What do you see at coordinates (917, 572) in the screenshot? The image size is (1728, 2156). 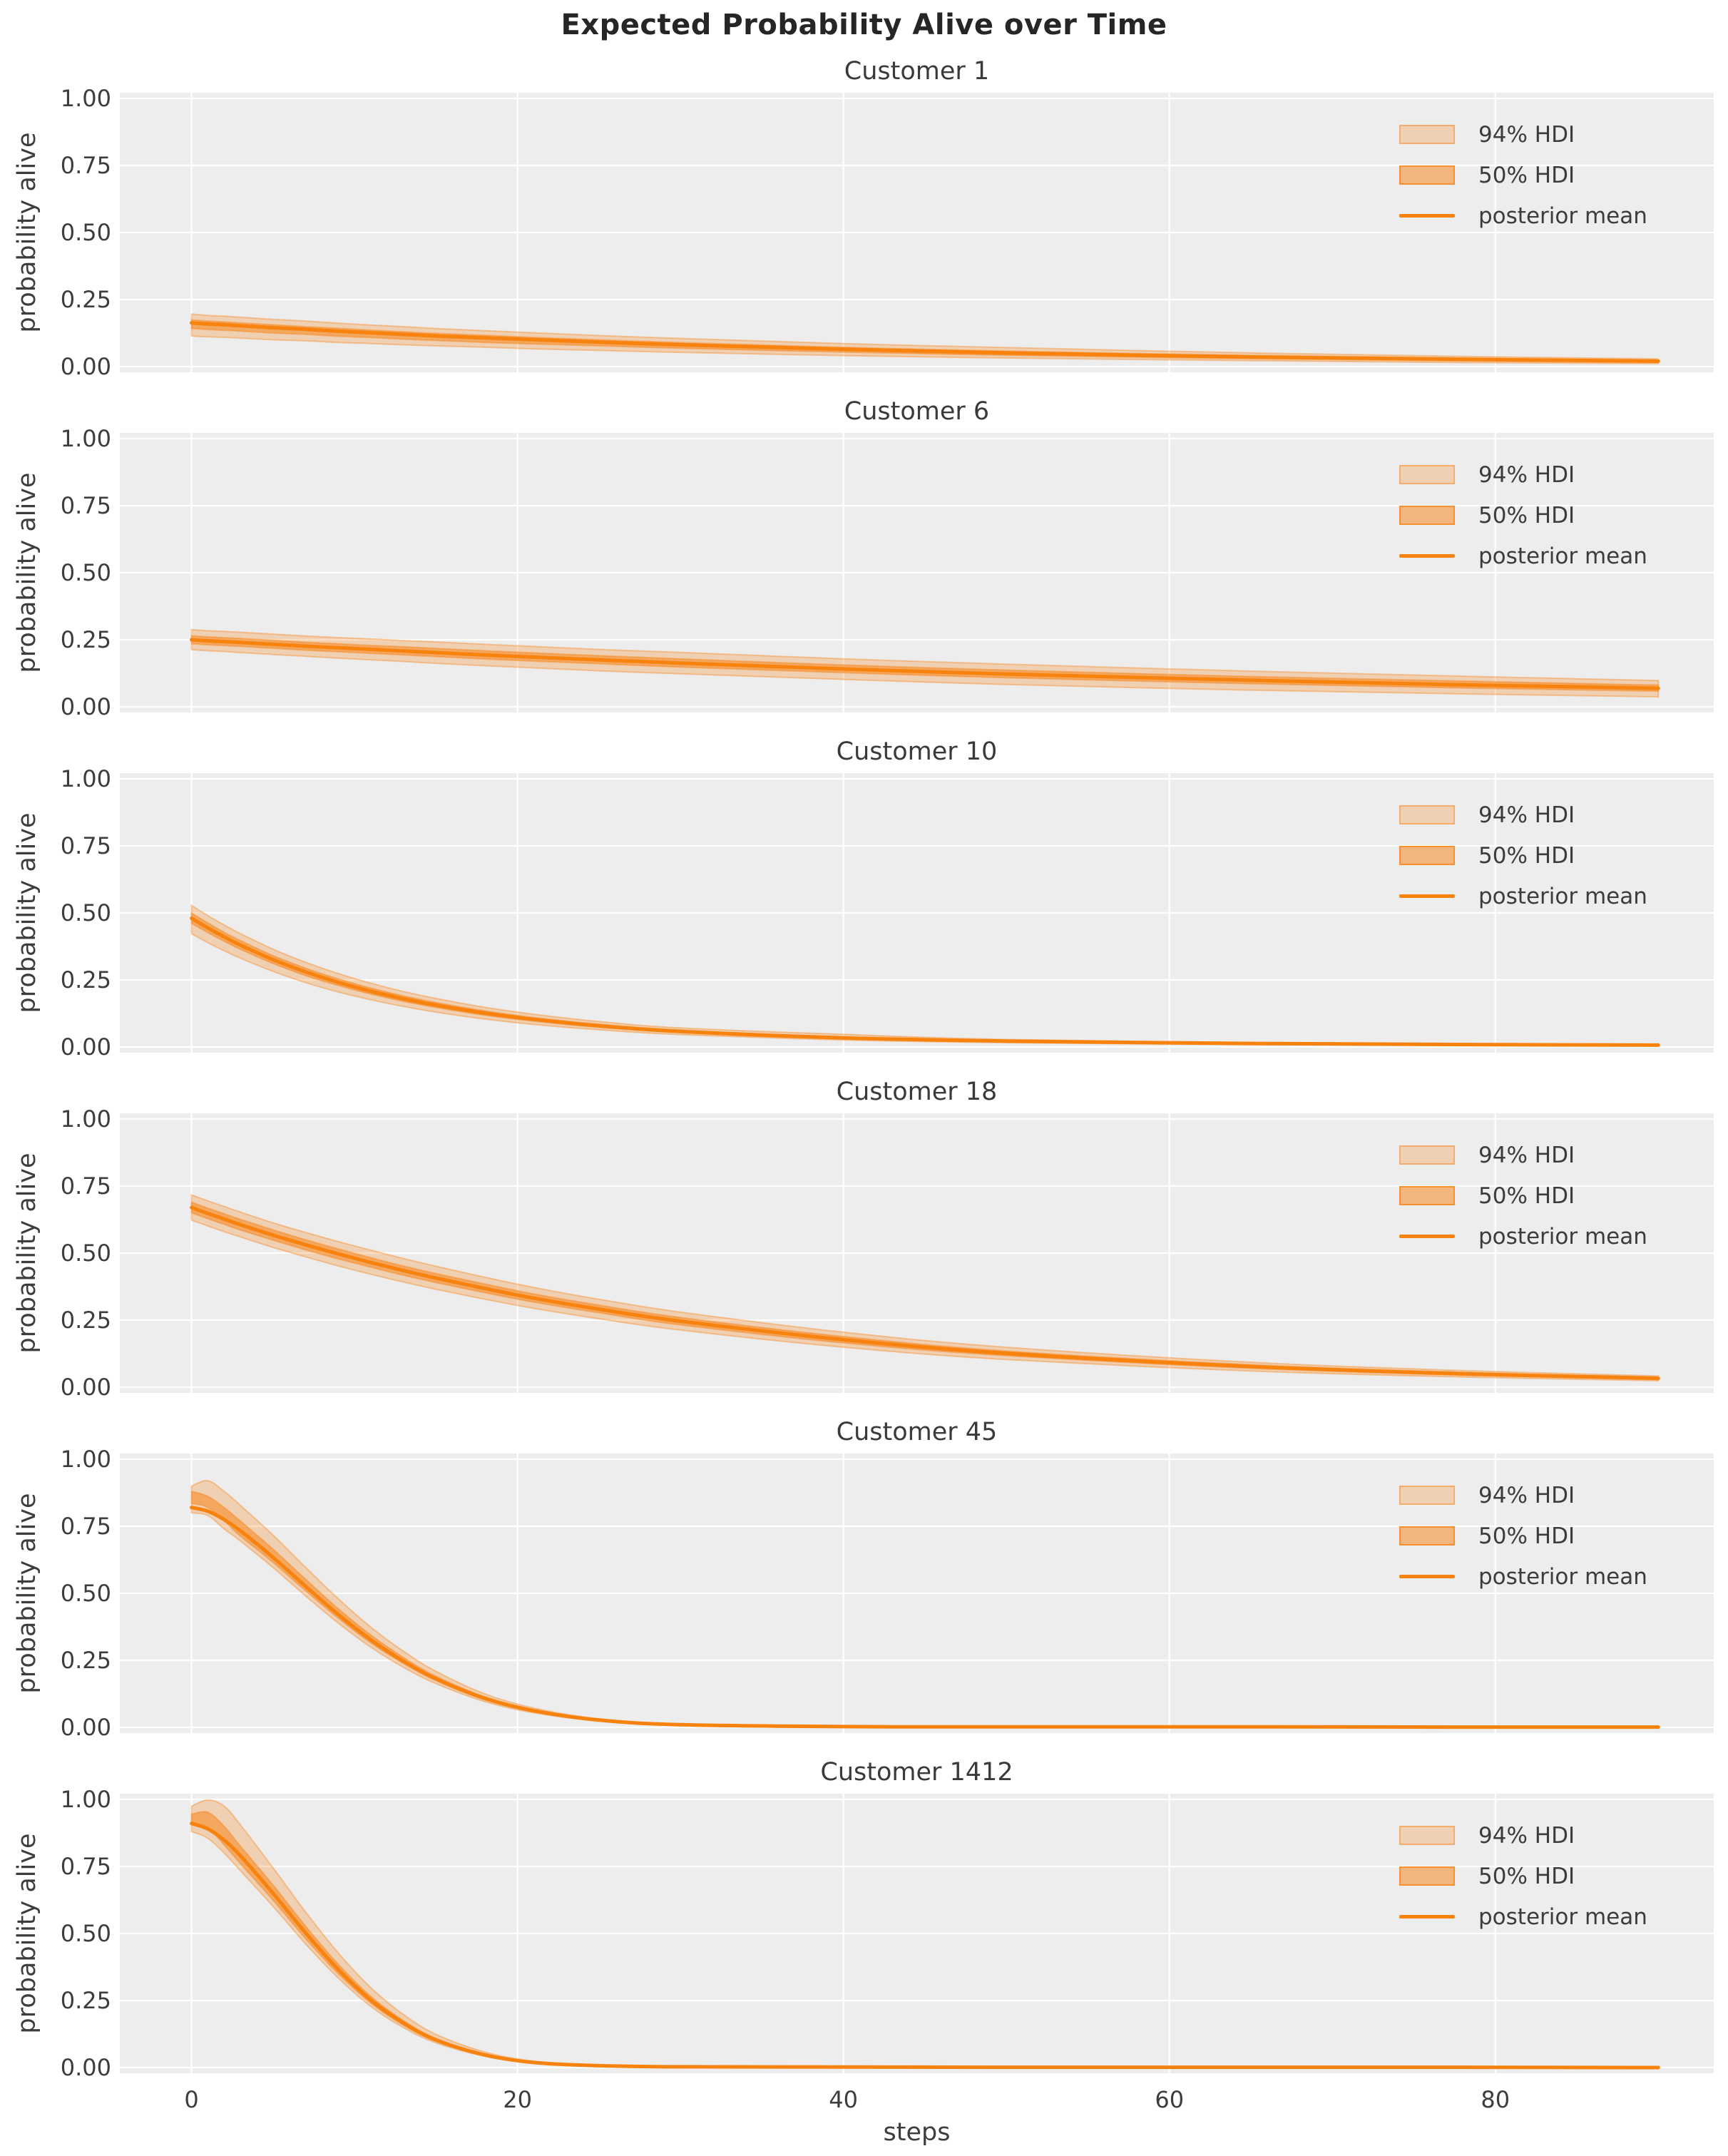 I see `plot-area-customer-6: 94% HDI 50% HDI posterior mean` at bounding box center [917, 572].